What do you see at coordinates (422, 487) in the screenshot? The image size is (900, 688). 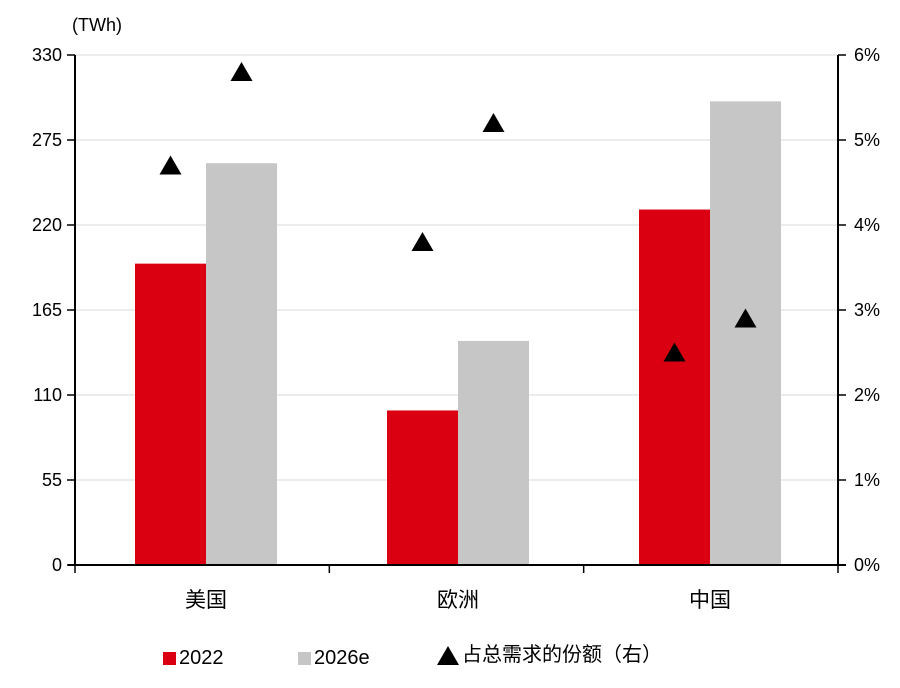 I see `bar-2022-欧洲` at bounding box center [422, 487].